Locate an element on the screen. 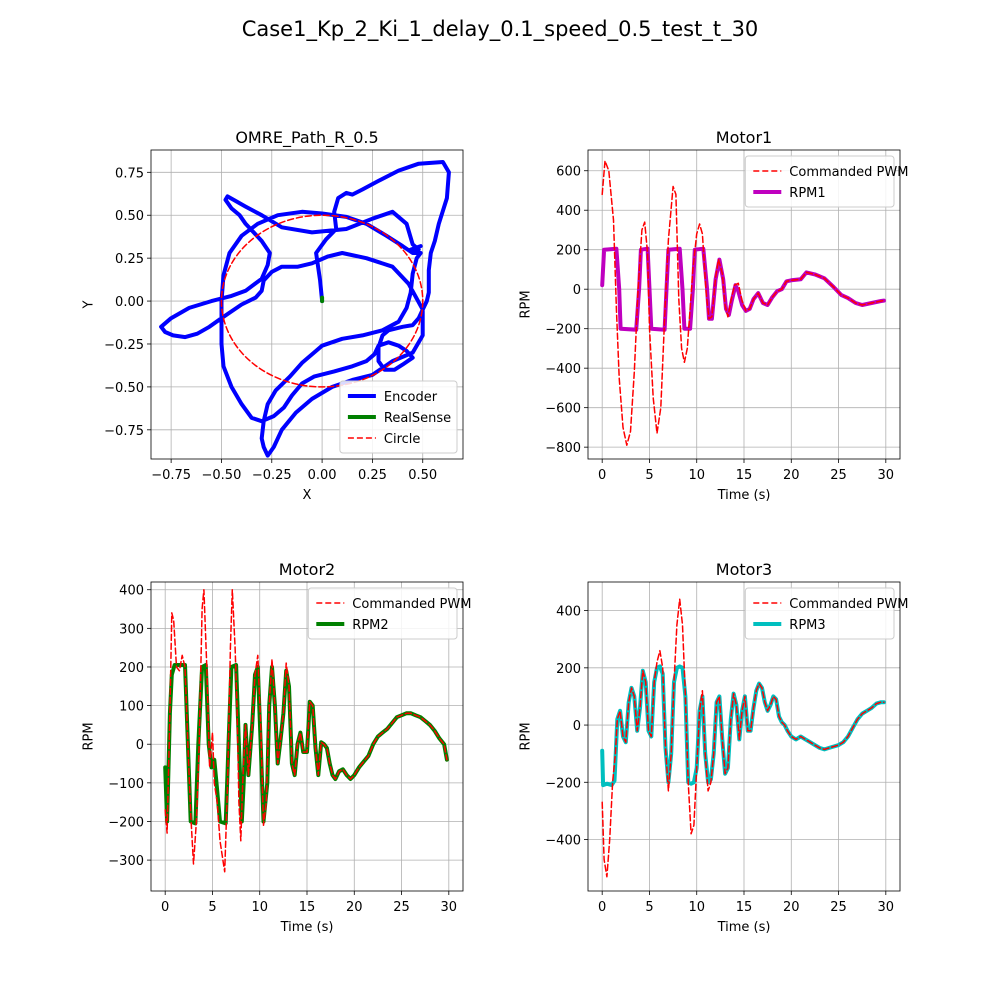 This screenshot has width=1000, height=1000. motor3-ytick-label: −400 is located at coordinates (563, 841).